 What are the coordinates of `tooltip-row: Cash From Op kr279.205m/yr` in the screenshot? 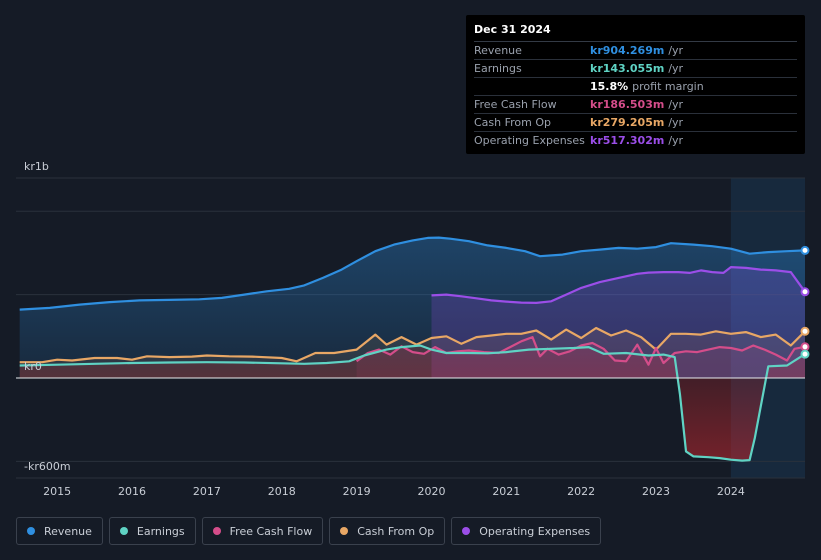 It's located at (635, 123).